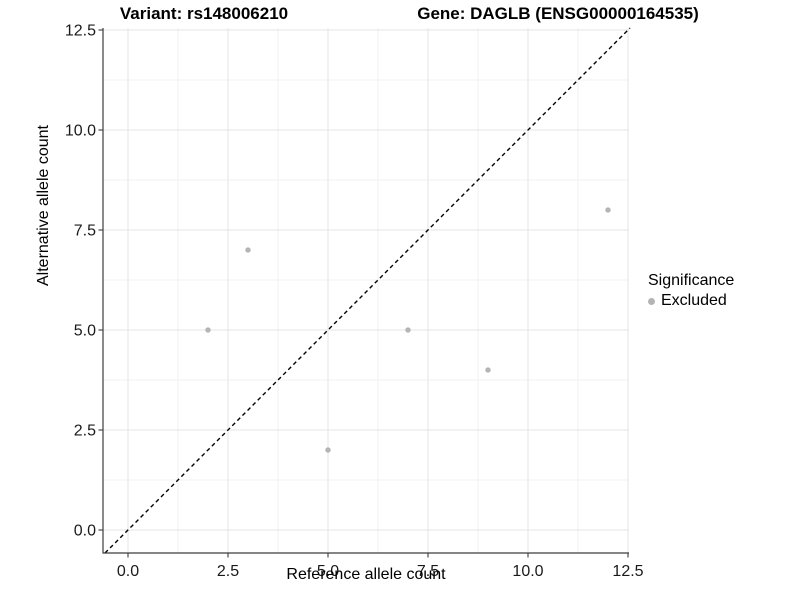 The height and width of the screenshot is (600, 800). I want to click on y-tick-label: 10.0, so click(80, 131).